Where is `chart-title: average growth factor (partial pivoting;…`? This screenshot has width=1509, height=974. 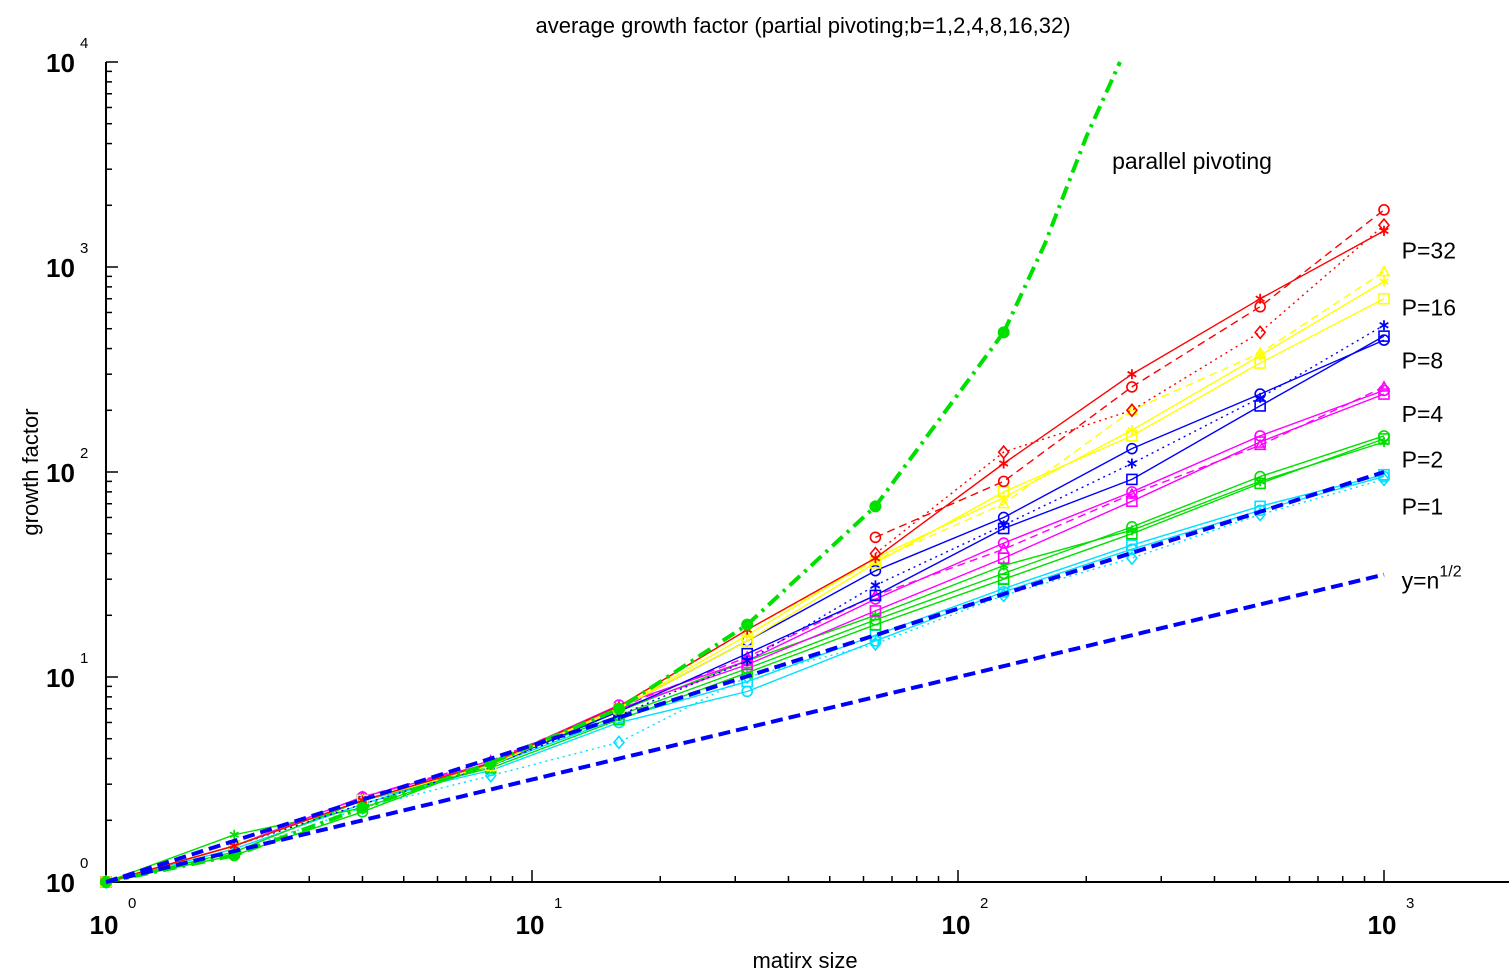 chart-title: average growth factor (partial pivoting;… is located at coordinates (802, 25).